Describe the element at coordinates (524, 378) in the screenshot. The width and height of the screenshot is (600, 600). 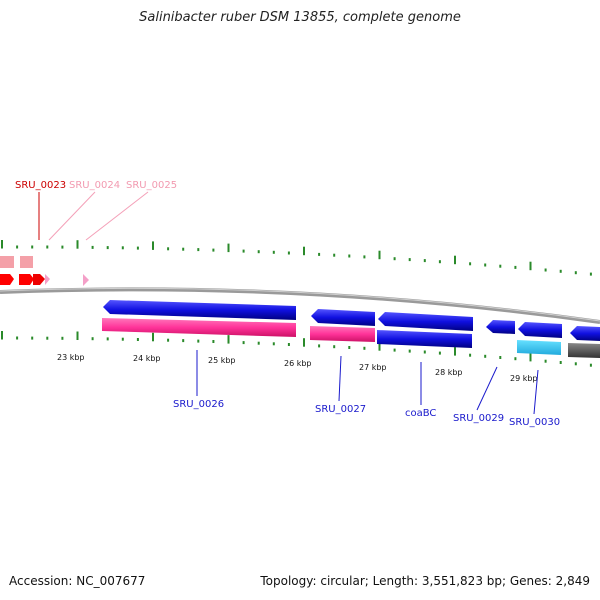
I see `scale-label: 29 kbp` at that location.